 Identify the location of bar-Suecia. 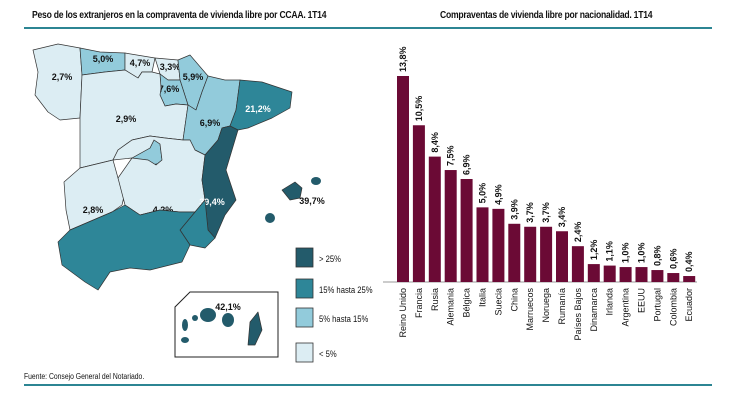
(498, 245).